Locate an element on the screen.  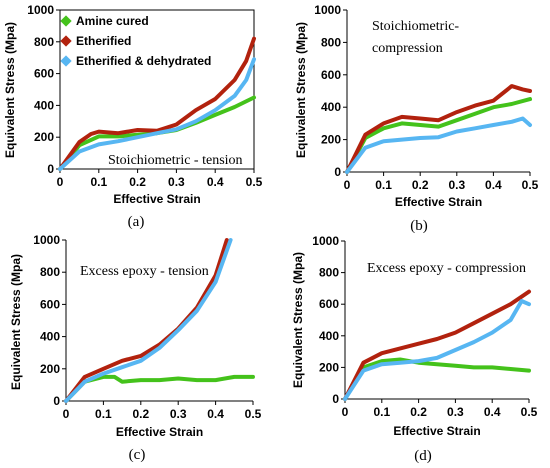
legend-marker-amine is located at coordinates (66, 21).